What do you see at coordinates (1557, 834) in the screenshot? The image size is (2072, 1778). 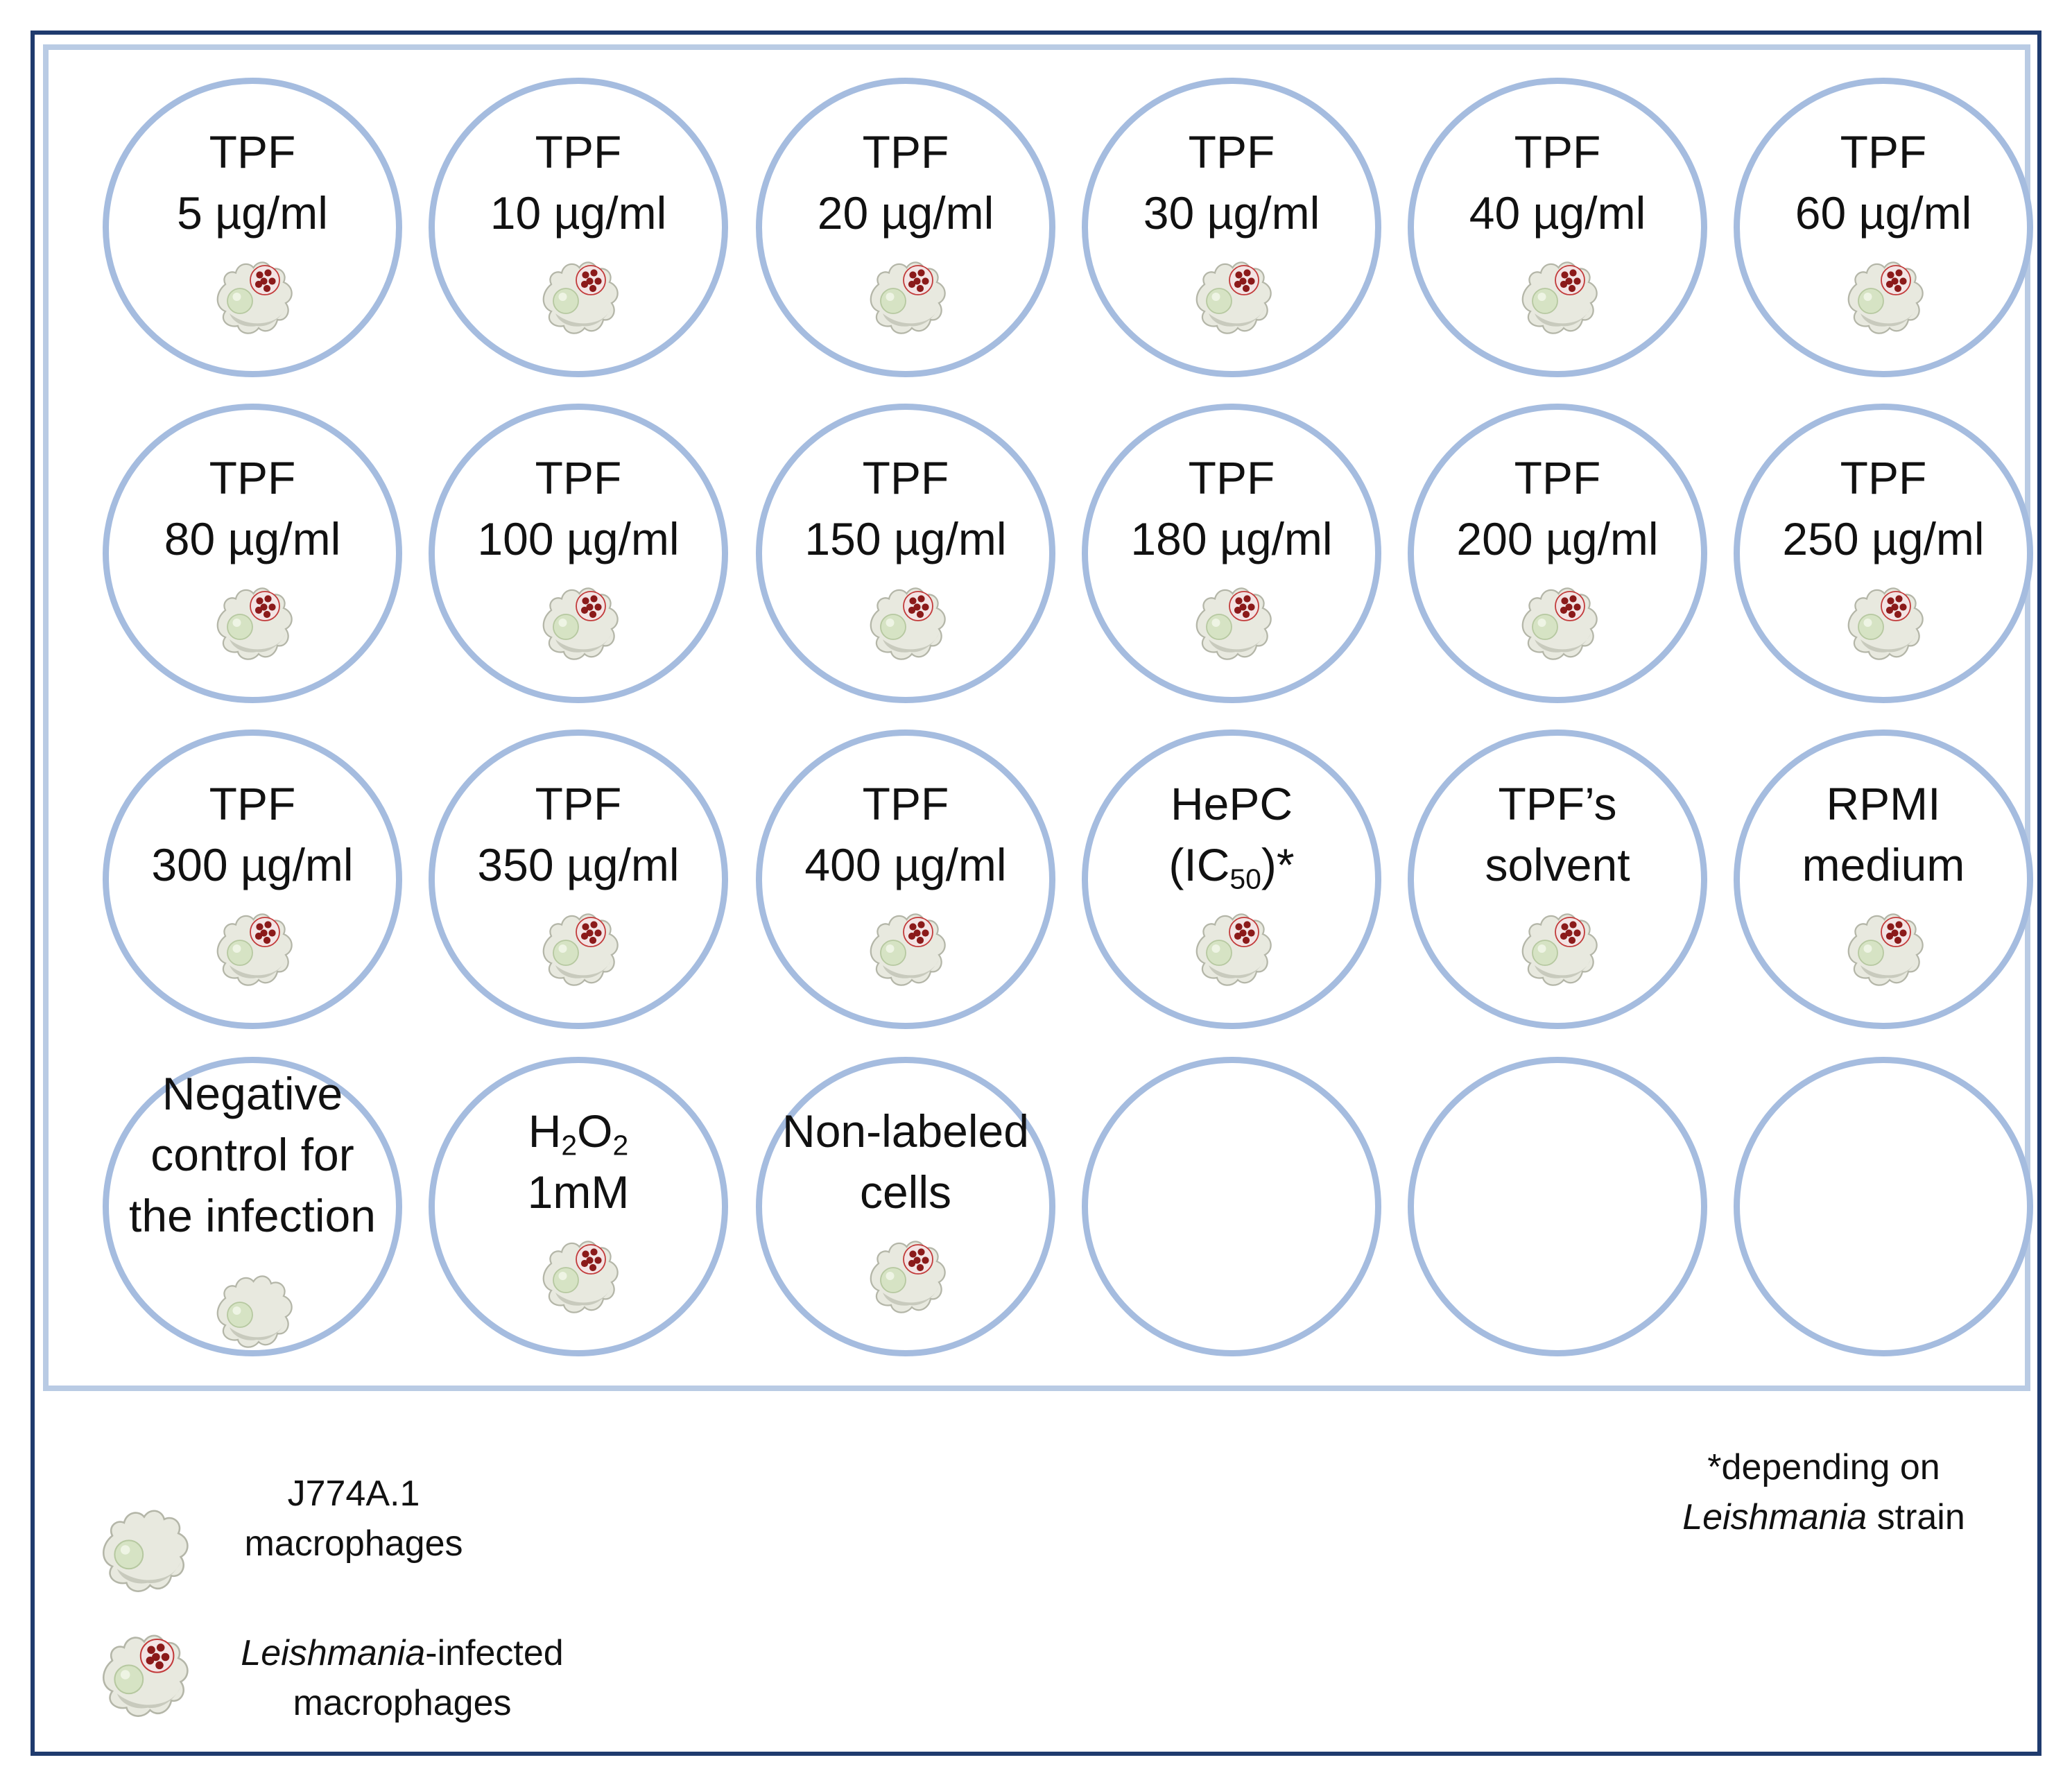 I see `well-label: TPF’s solvent` at bounding box center [1557, 834].